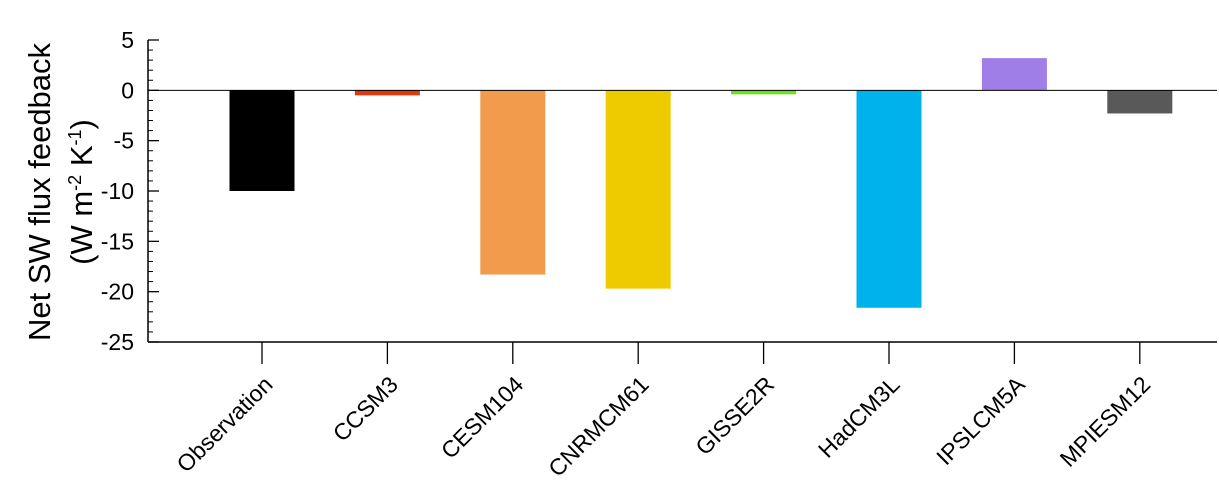 Image resolution: width=1219 pixels, height=491 pixels. Describe the element at coordinates (117, 292) in the screenshot. I see `y-tick-label: -20` at that location.